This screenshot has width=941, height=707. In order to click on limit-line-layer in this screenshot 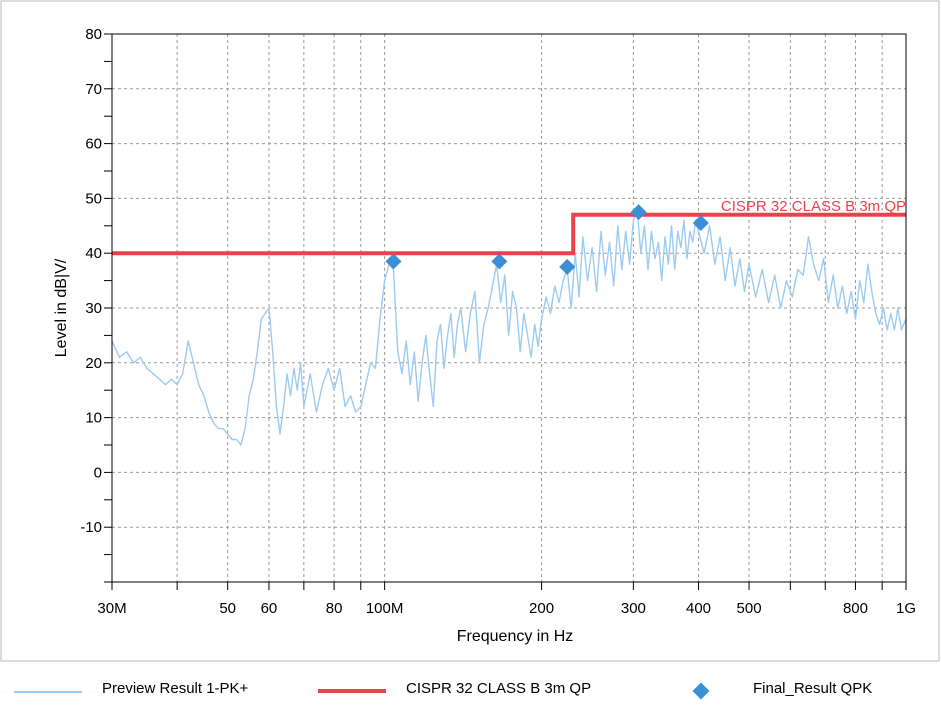, I will do `click(509, 234)`.